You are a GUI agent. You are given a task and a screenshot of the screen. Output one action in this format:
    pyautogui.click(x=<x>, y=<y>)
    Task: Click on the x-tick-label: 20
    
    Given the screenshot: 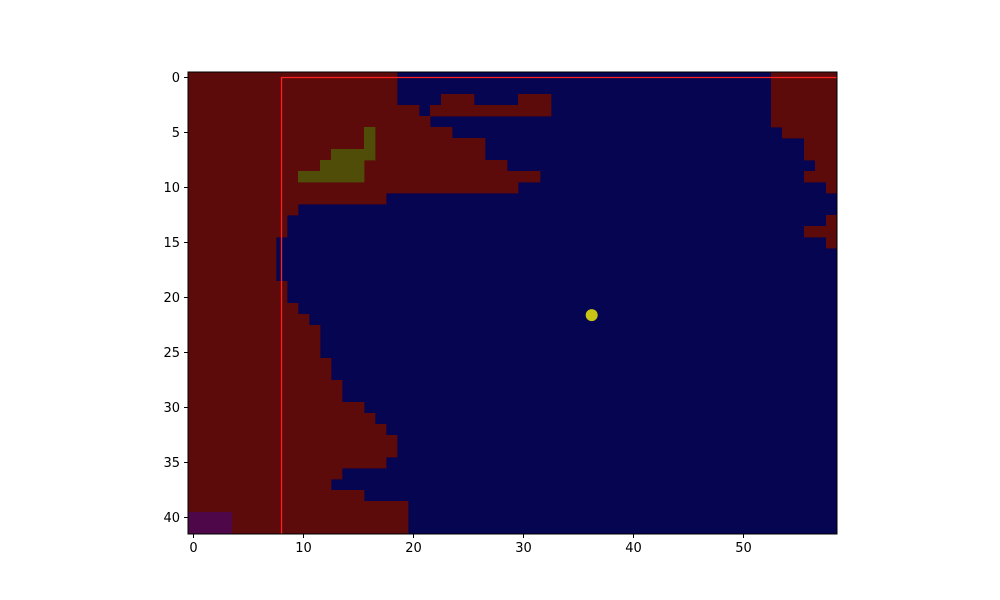 What is the action you would take?
    pyautogui.click(x=413, y=548)
    